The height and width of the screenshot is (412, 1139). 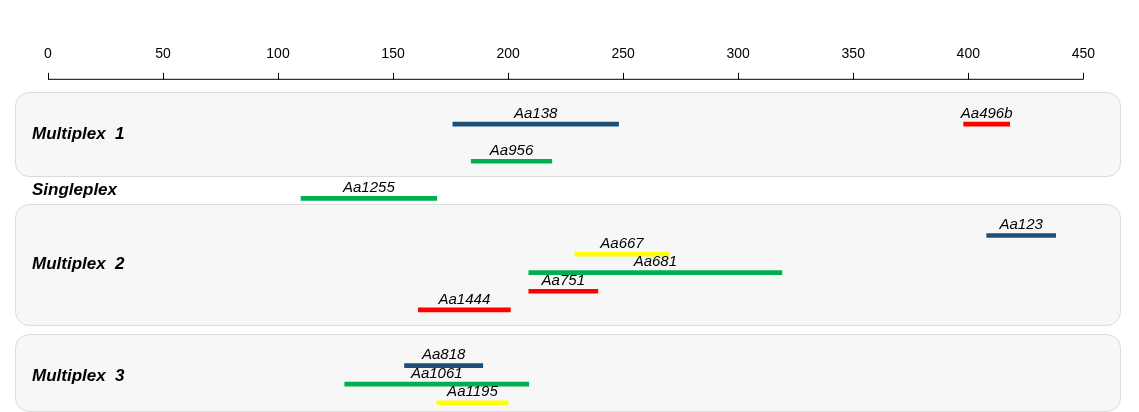 What do you see at coordinates (511, 149) in the screenshot?
I see `data-label: Aa956` at bounding box center [511, 149].